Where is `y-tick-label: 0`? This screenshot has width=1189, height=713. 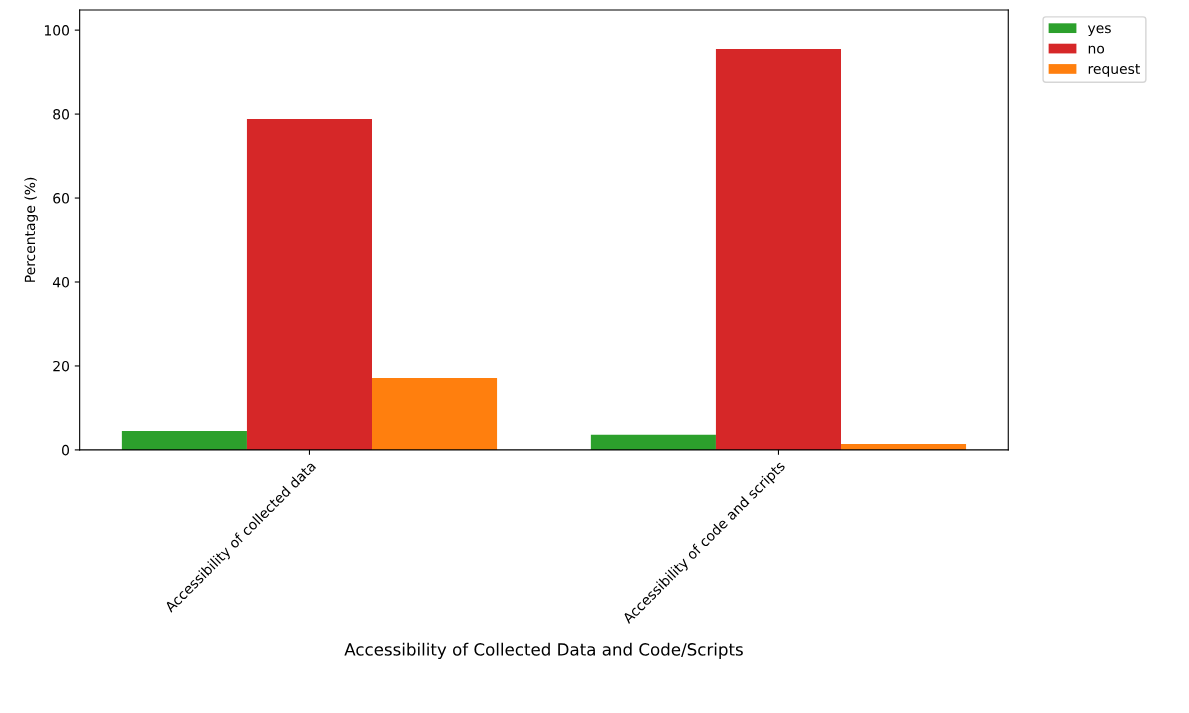 y-tick-label: 0 is located at coordinates (66, 450).